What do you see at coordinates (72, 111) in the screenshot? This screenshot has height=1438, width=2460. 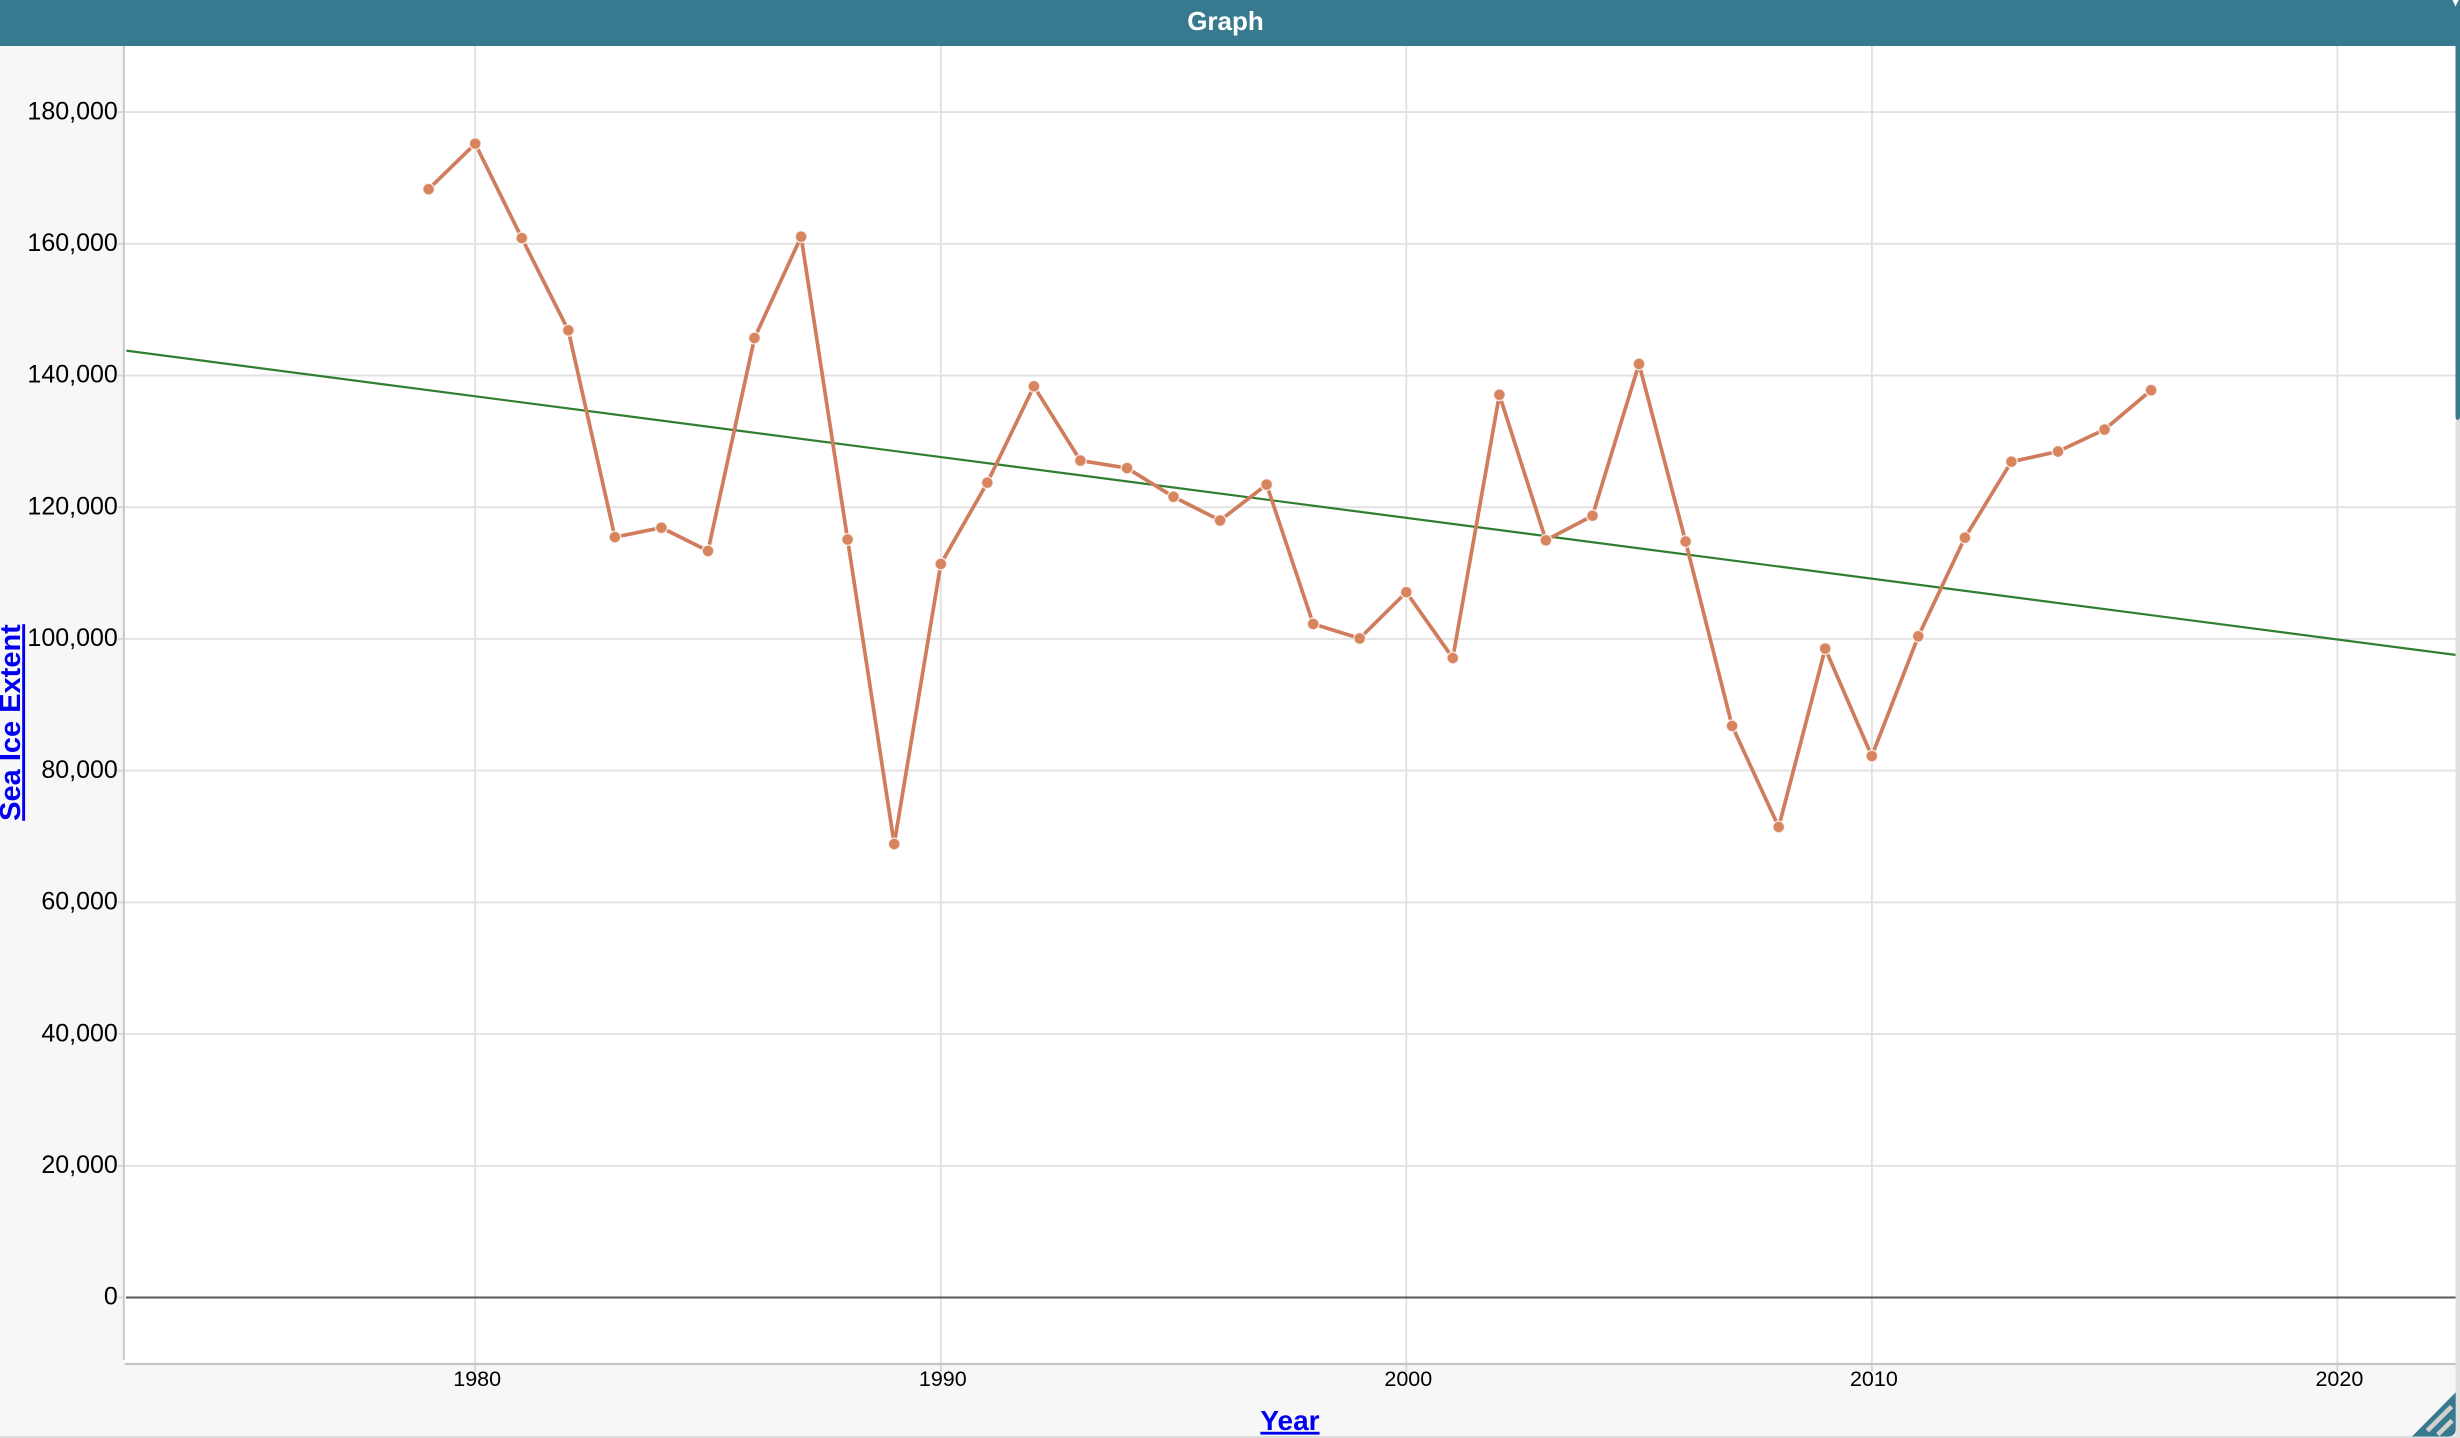 I see `svg-text: 180,000` at bounding box center [72, 111].